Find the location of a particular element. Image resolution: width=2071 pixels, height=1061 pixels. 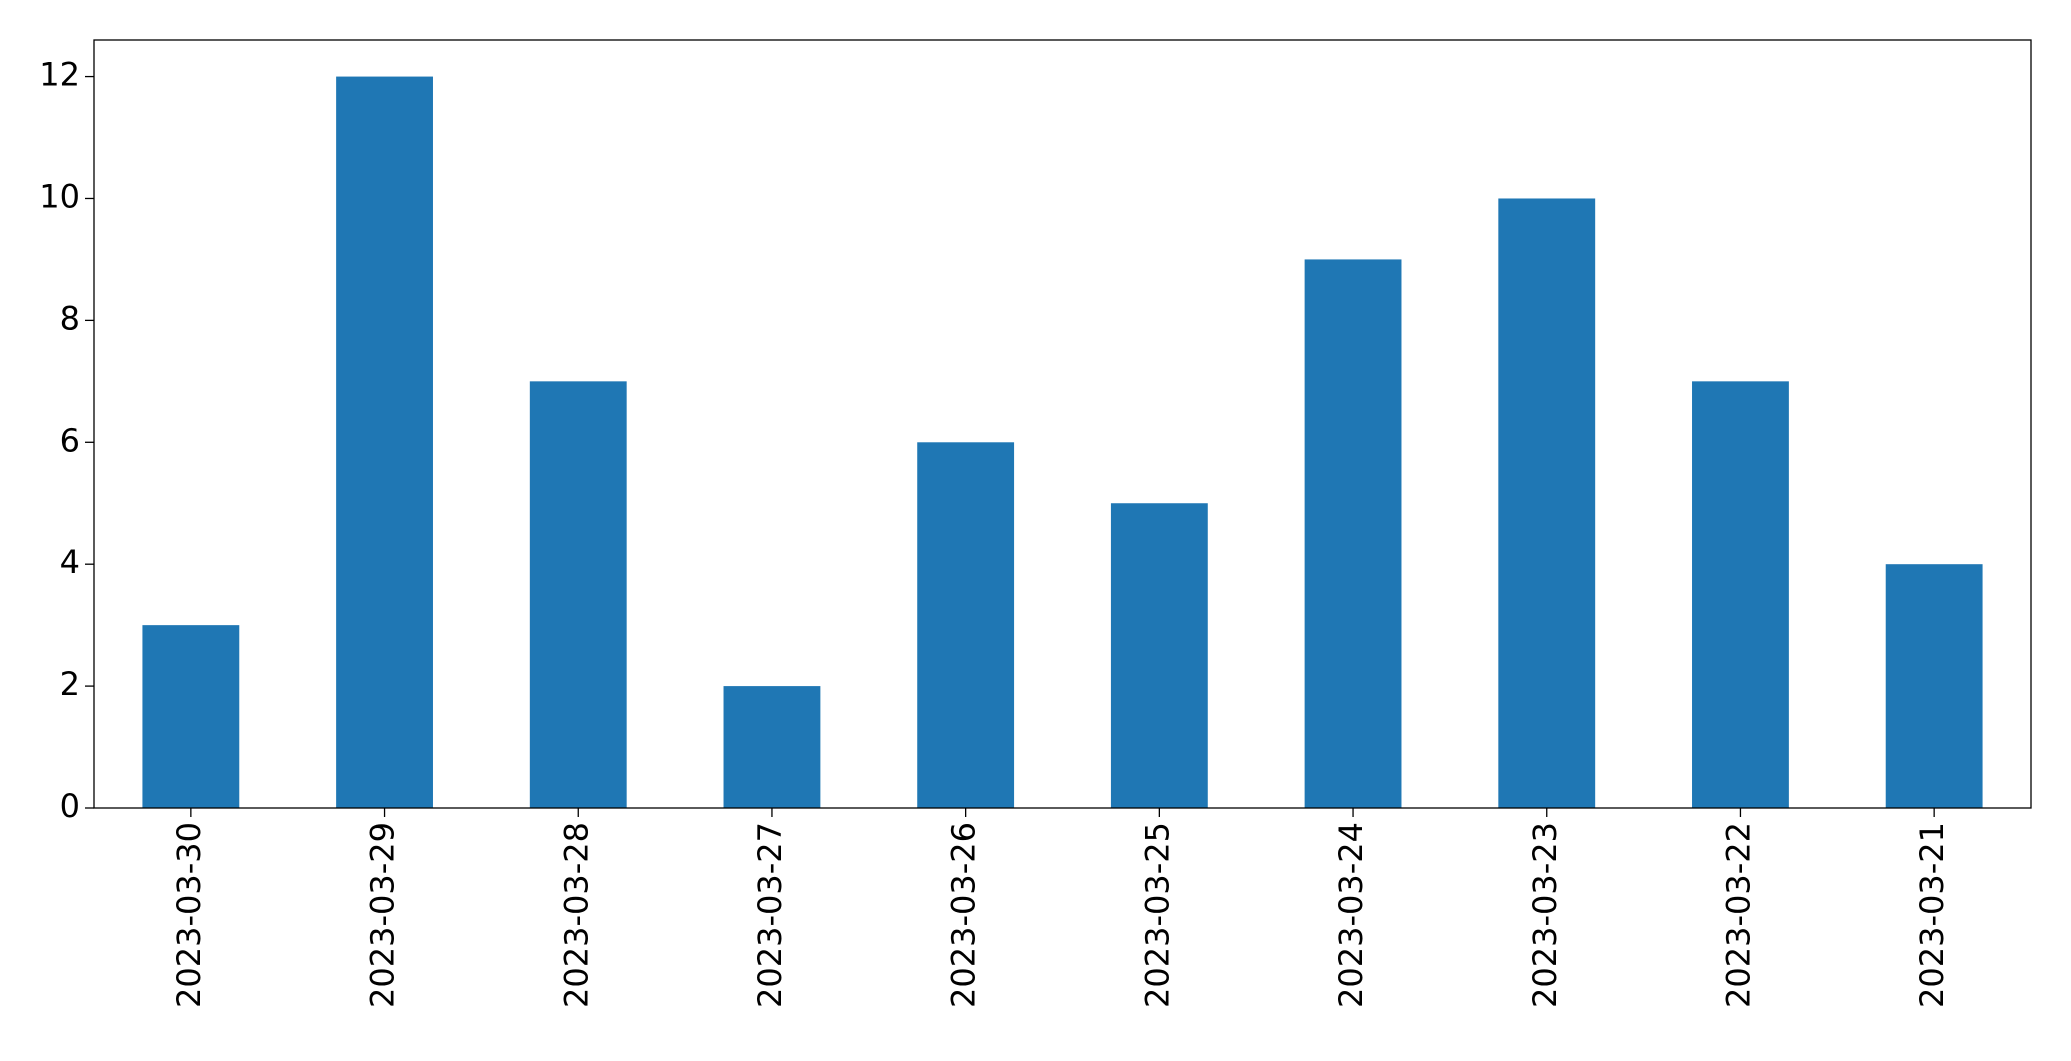

x-tick-label: 2023-03-28 is located at coordinates (576, 915).